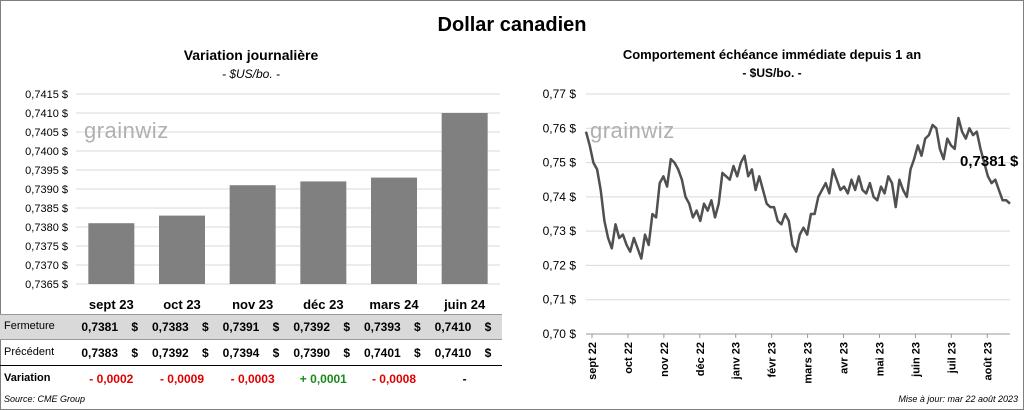  I want to click on y-tick-label: 0,7395 $, so click(46, 171).